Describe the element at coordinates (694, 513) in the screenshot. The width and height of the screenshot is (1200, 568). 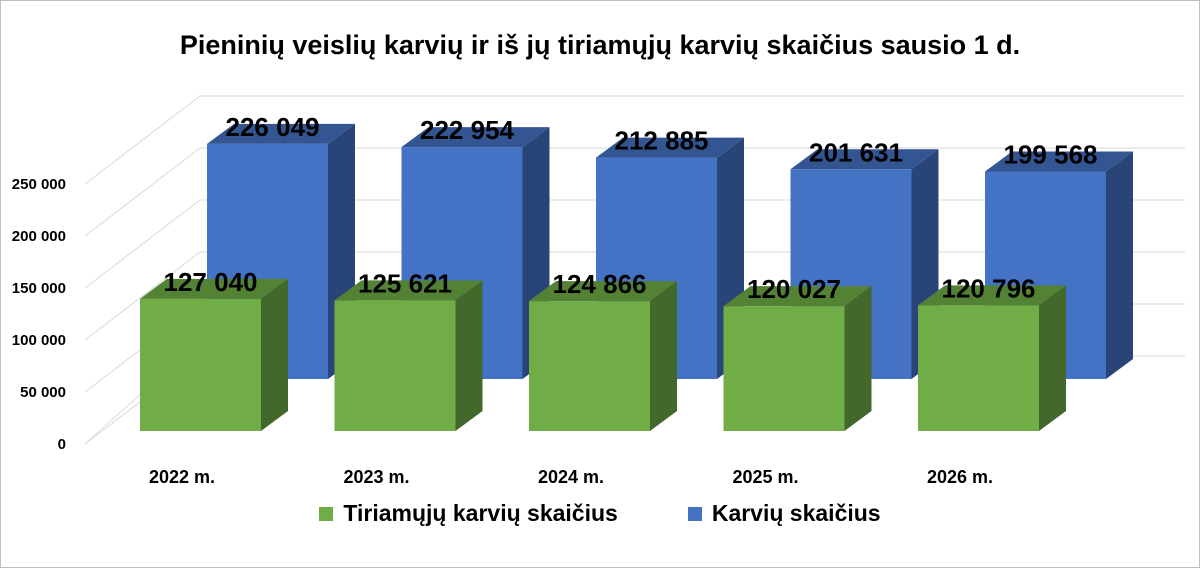
I see `legend-swatch-blue` at that location.